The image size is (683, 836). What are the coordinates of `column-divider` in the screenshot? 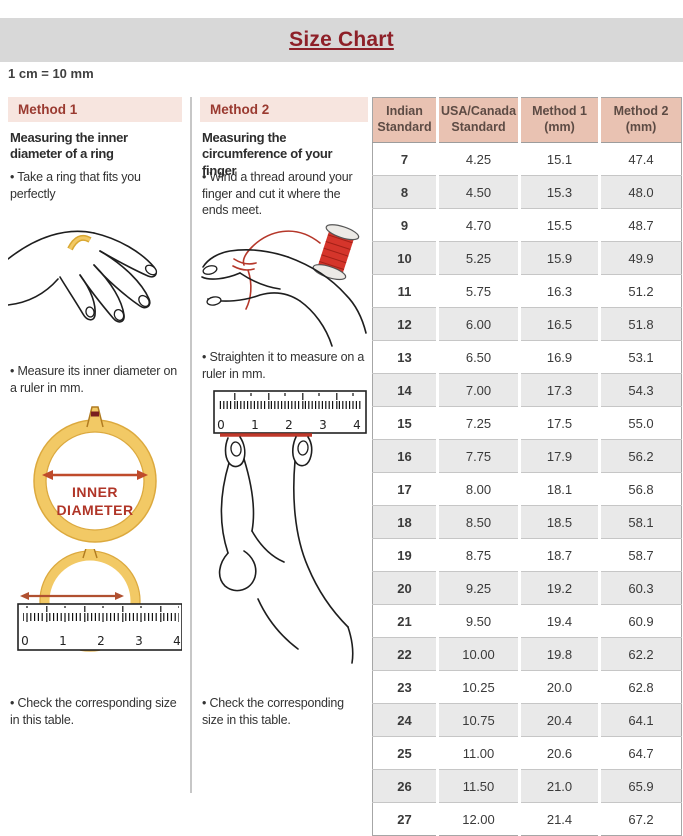 It's located at (191, 445).